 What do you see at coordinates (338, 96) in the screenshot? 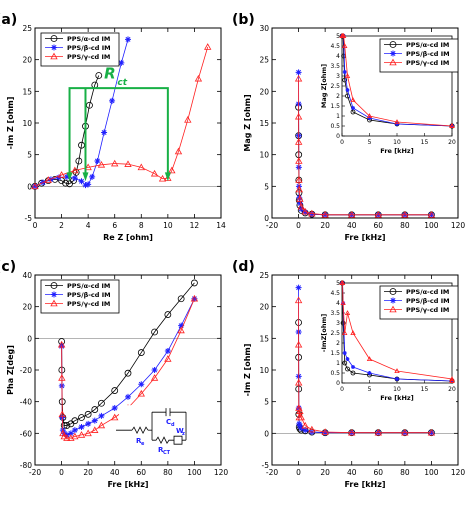
I see `inset-y-tick-label: 2` at bounding box center [338, 96].